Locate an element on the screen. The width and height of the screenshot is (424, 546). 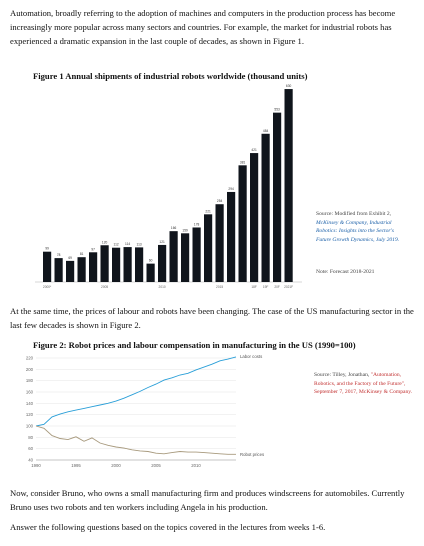
figure1-value-label: 553 is located at coordinates (277, 110).